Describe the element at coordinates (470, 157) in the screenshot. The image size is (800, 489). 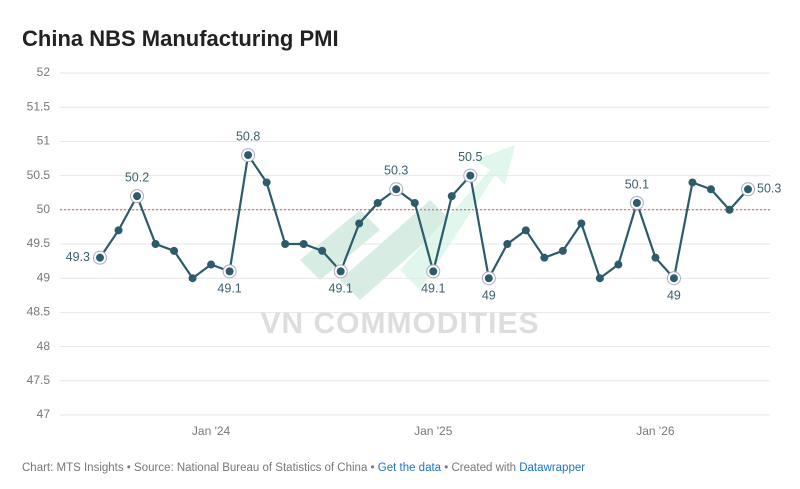
I see `data-label: 50.5` at that location.